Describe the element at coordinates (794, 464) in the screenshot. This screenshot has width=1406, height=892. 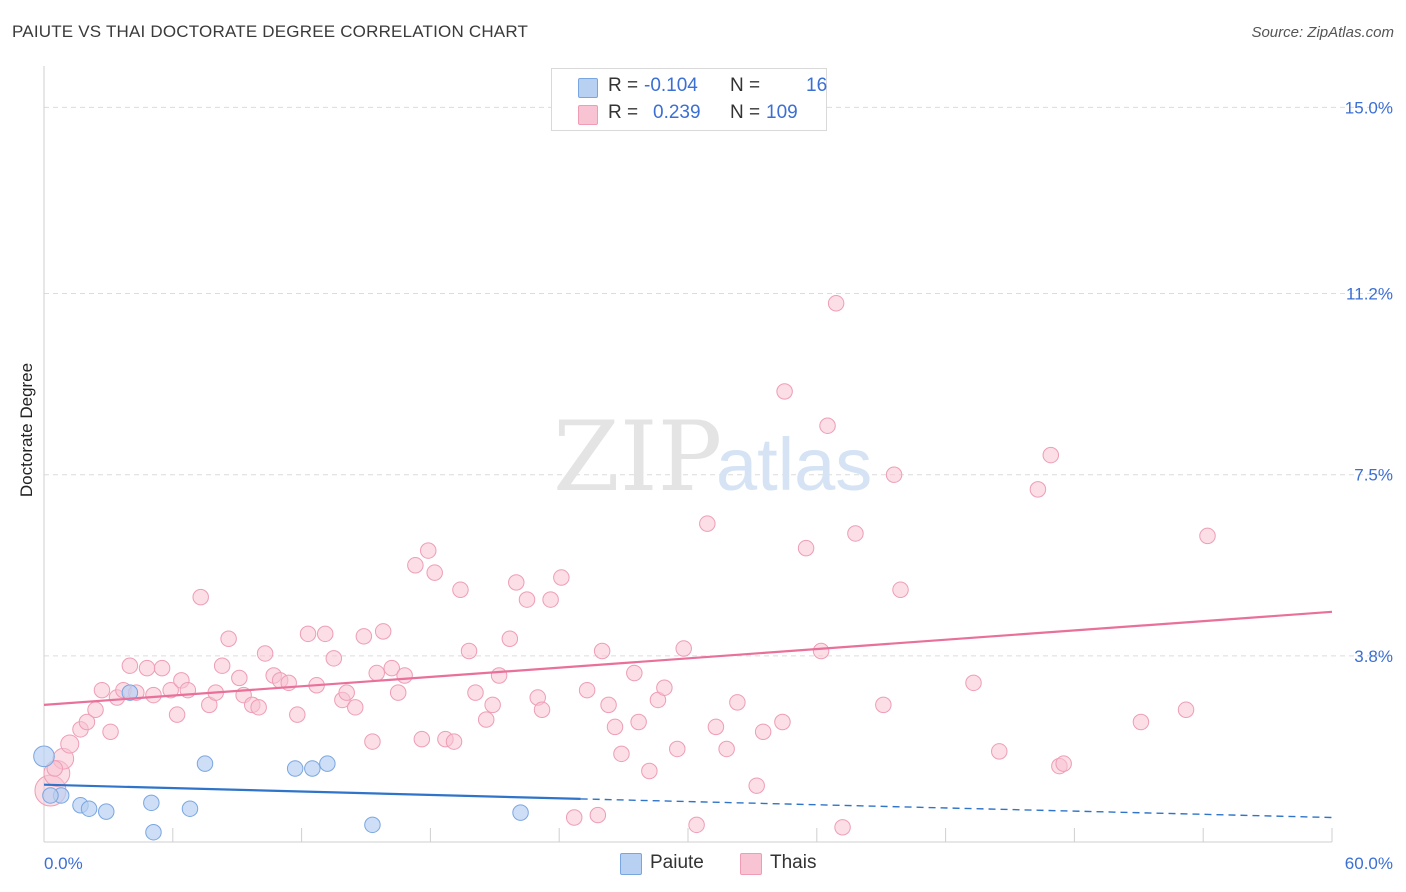
I see `watermark-atlas: atlas` at that location.